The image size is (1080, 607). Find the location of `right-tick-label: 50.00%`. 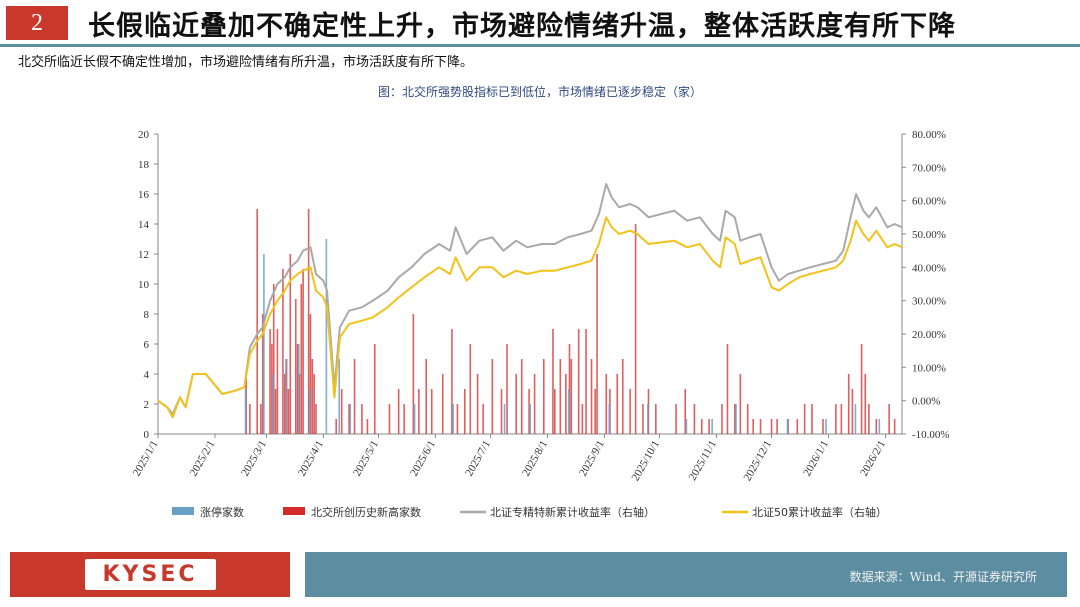

right-tick-label: 50.00% is located at coordinates (929, 235).